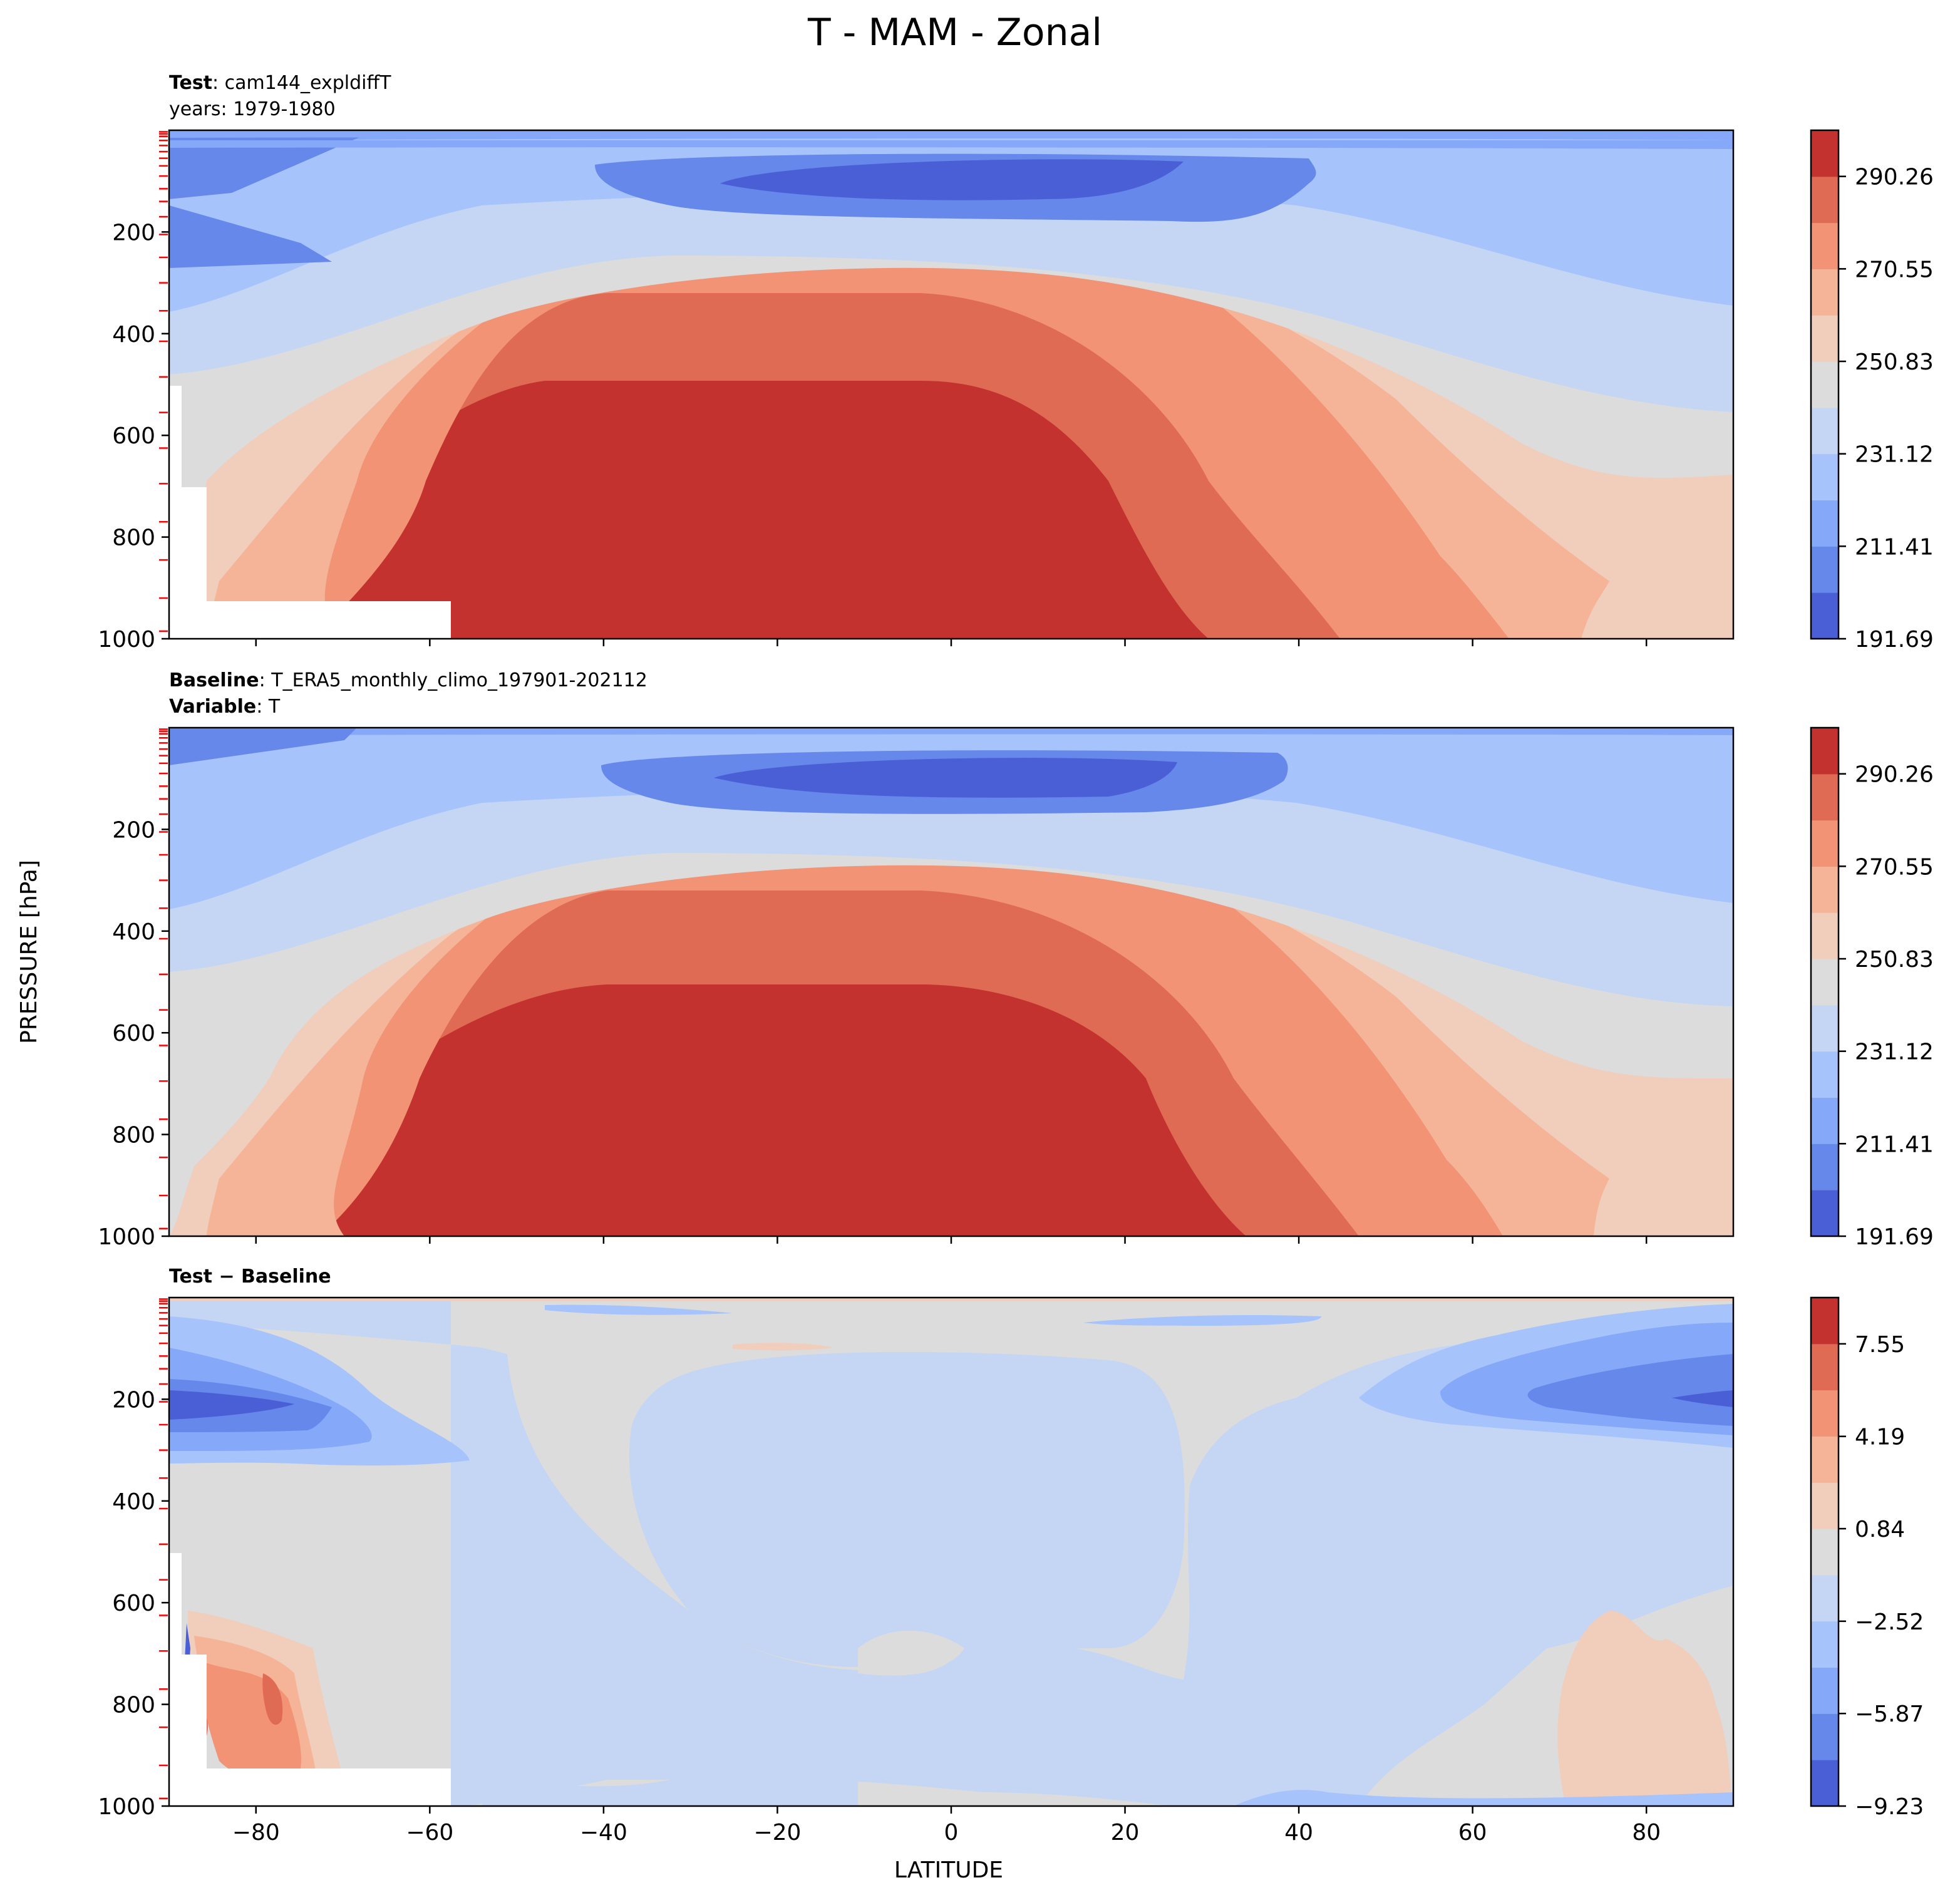  I want to click on shared-xlabel: LATITUDE, so click(948, 1870).